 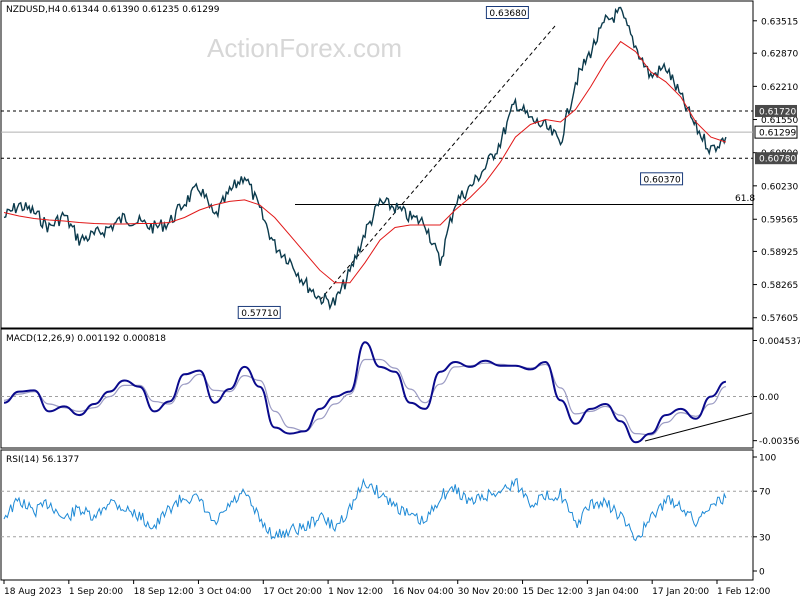 What do you see at coordinates (779, 342) in the screenshot?
I see `macd-tick-label: 0.004537` at bounding box center [779, 342].